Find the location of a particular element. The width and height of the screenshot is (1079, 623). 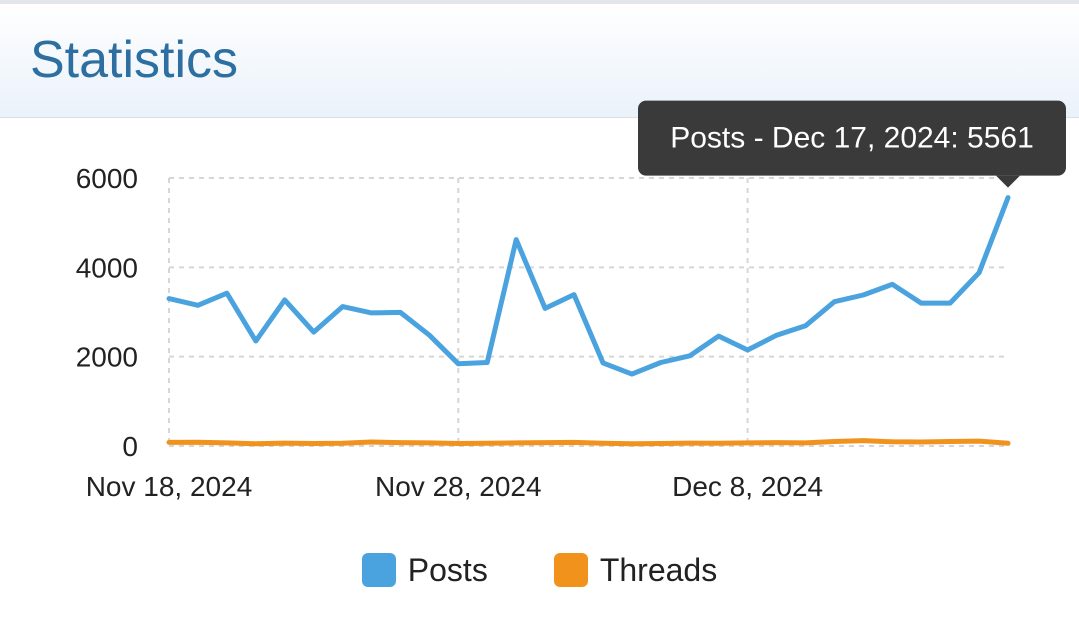

series-line-threads is located at coordinates (588, 442).